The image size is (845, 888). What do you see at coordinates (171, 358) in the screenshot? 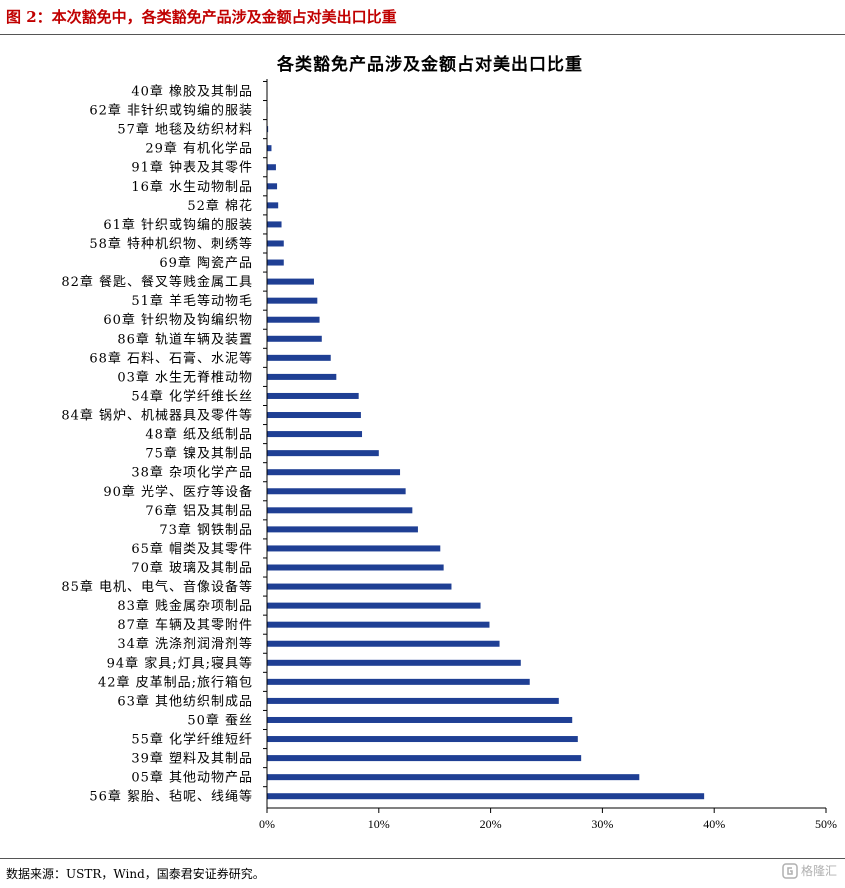
I see `category-label: 68章 石料、石膏、水泥等` at bounding box center [171, 358].